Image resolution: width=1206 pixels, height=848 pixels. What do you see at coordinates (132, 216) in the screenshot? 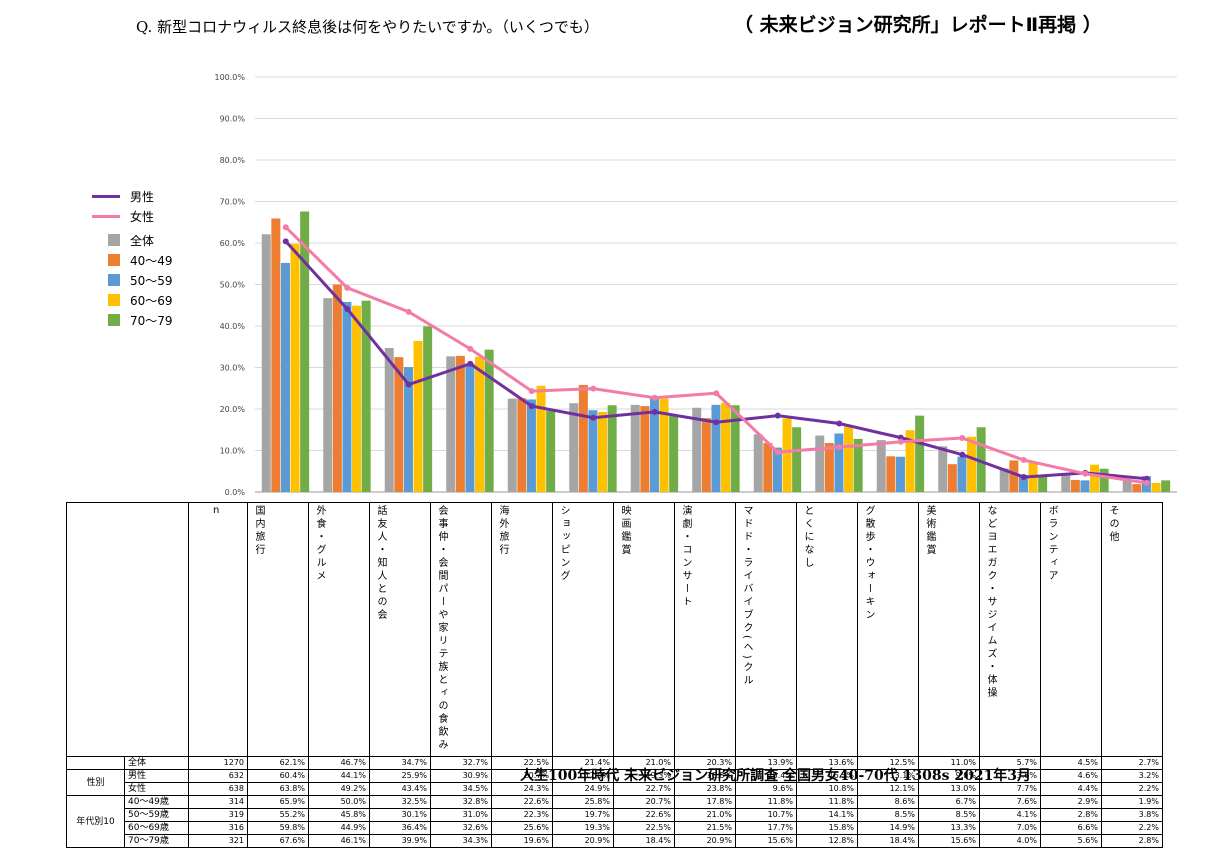
I see `legend-item-female: 女性` at bounding box center [132, 216].